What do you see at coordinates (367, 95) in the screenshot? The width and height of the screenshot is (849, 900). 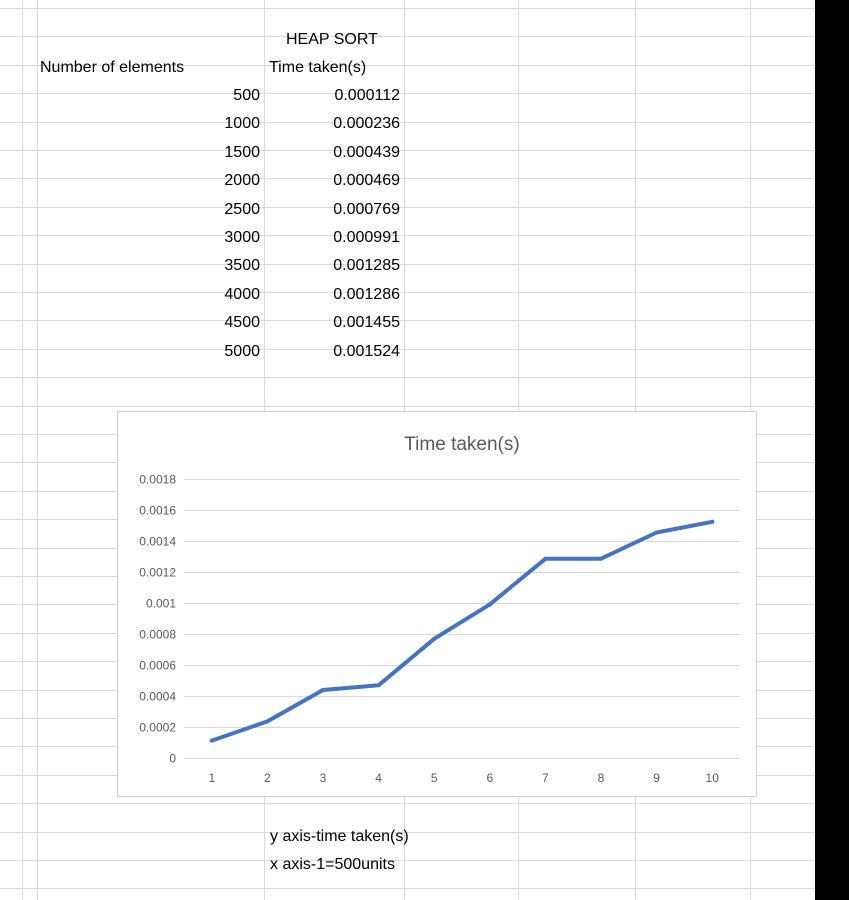 I see `cell-time-taken: 0.000112` at bounding box center [367, 95].